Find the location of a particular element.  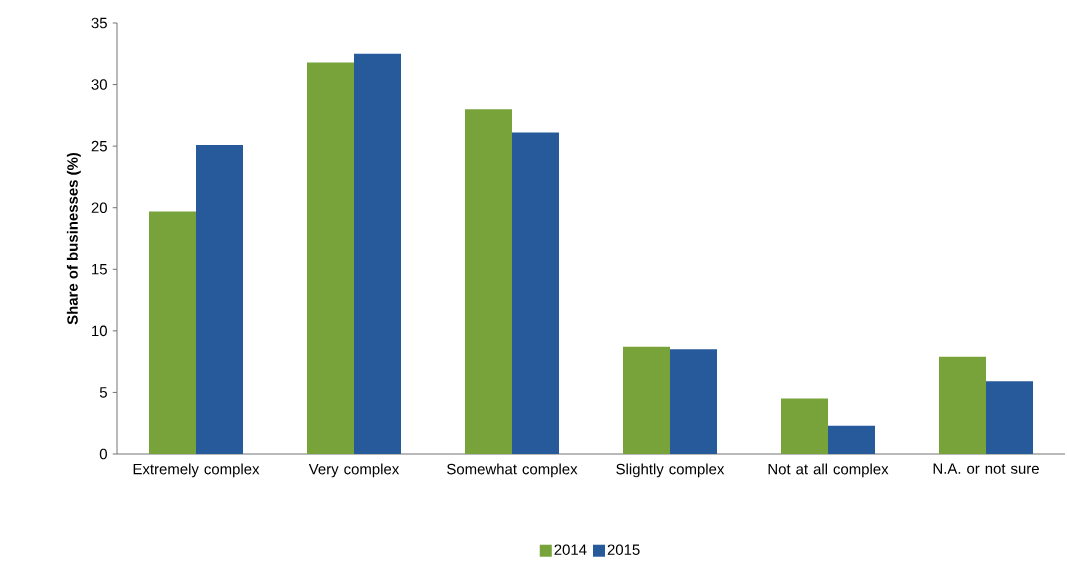

x-tick-label: N.A. or not sure is located at coordinates (986, 468).